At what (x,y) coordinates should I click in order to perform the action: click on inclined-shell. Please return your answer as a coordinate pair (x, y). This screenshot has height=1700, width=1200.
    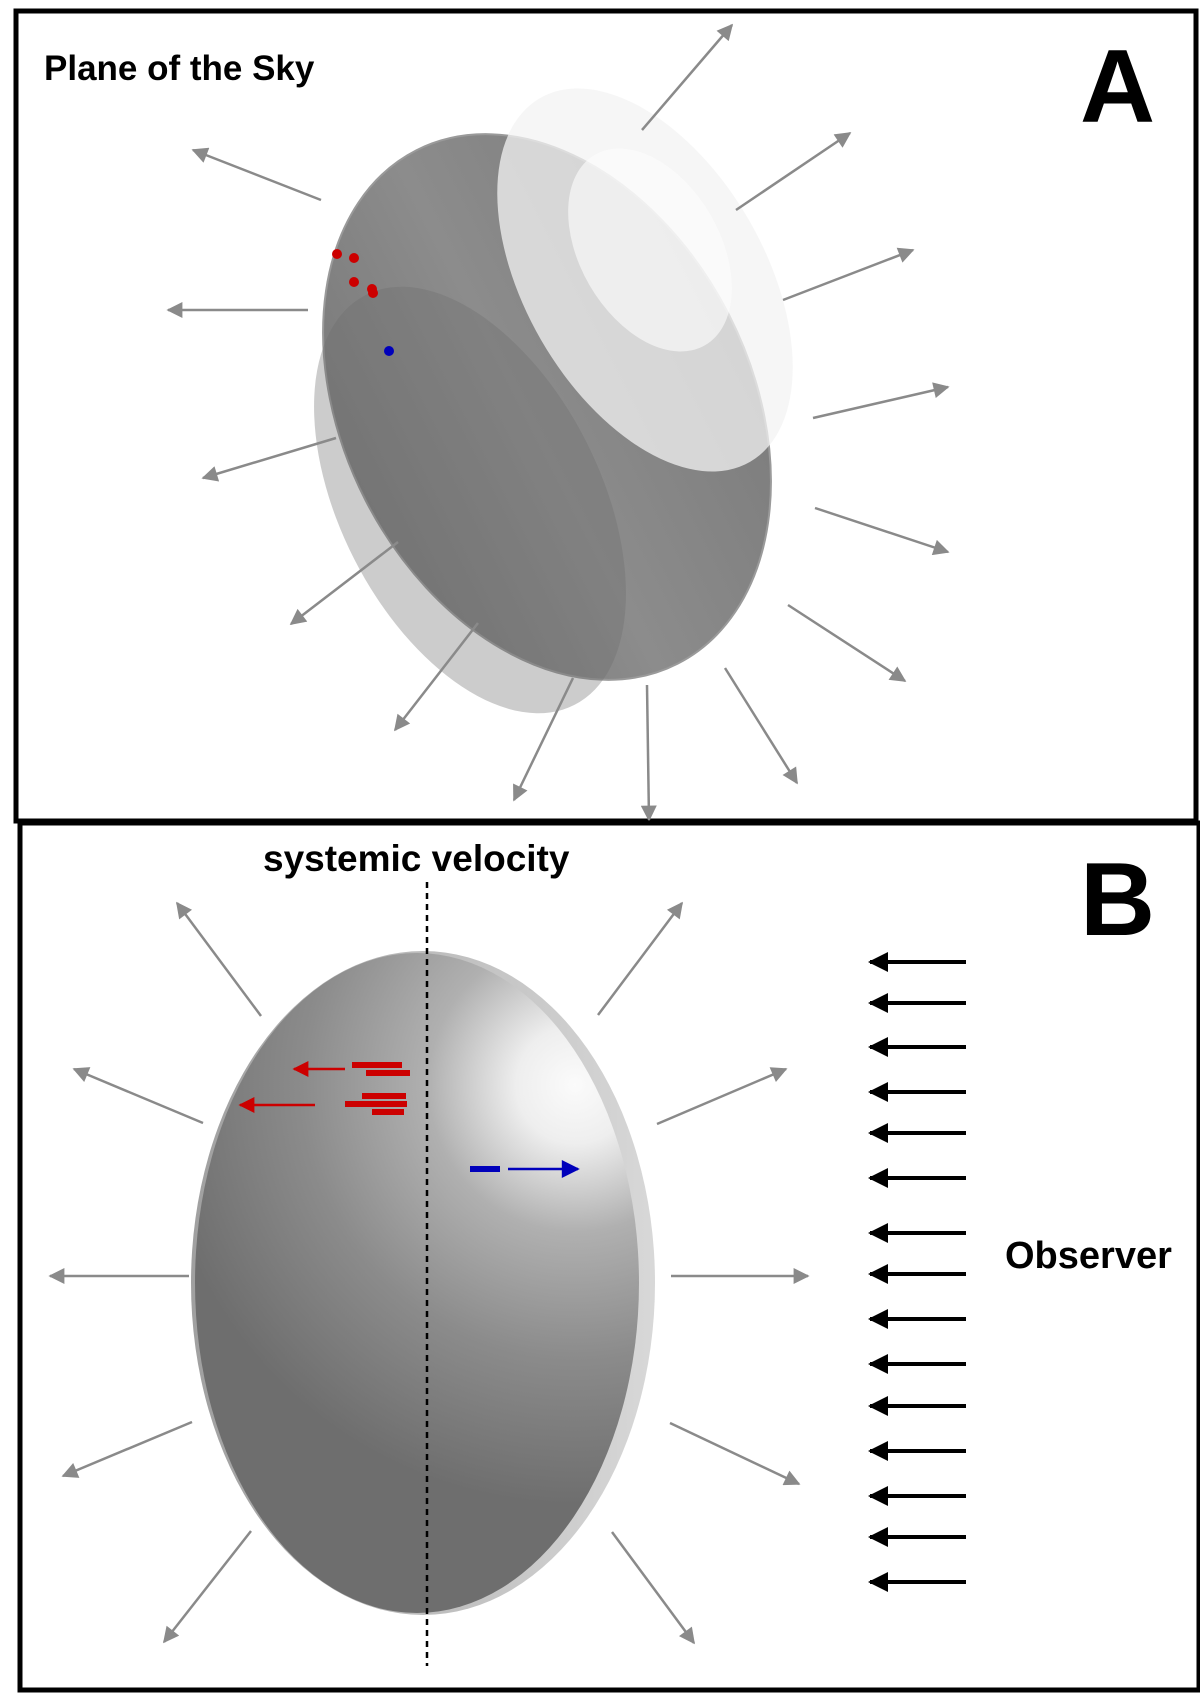
    Looking at the image, I should click on (553, 401).